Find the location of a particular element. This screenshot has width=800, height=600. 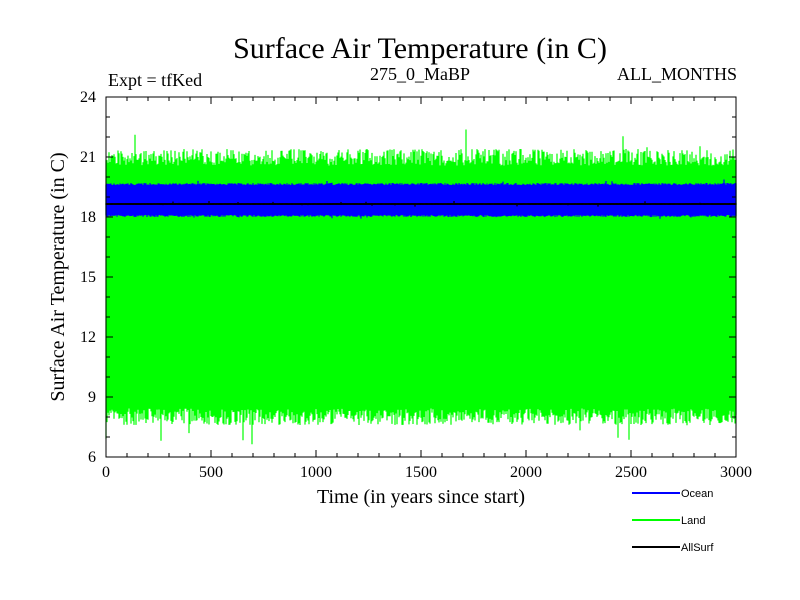

series-ocean is located at coordinates (421, 199).